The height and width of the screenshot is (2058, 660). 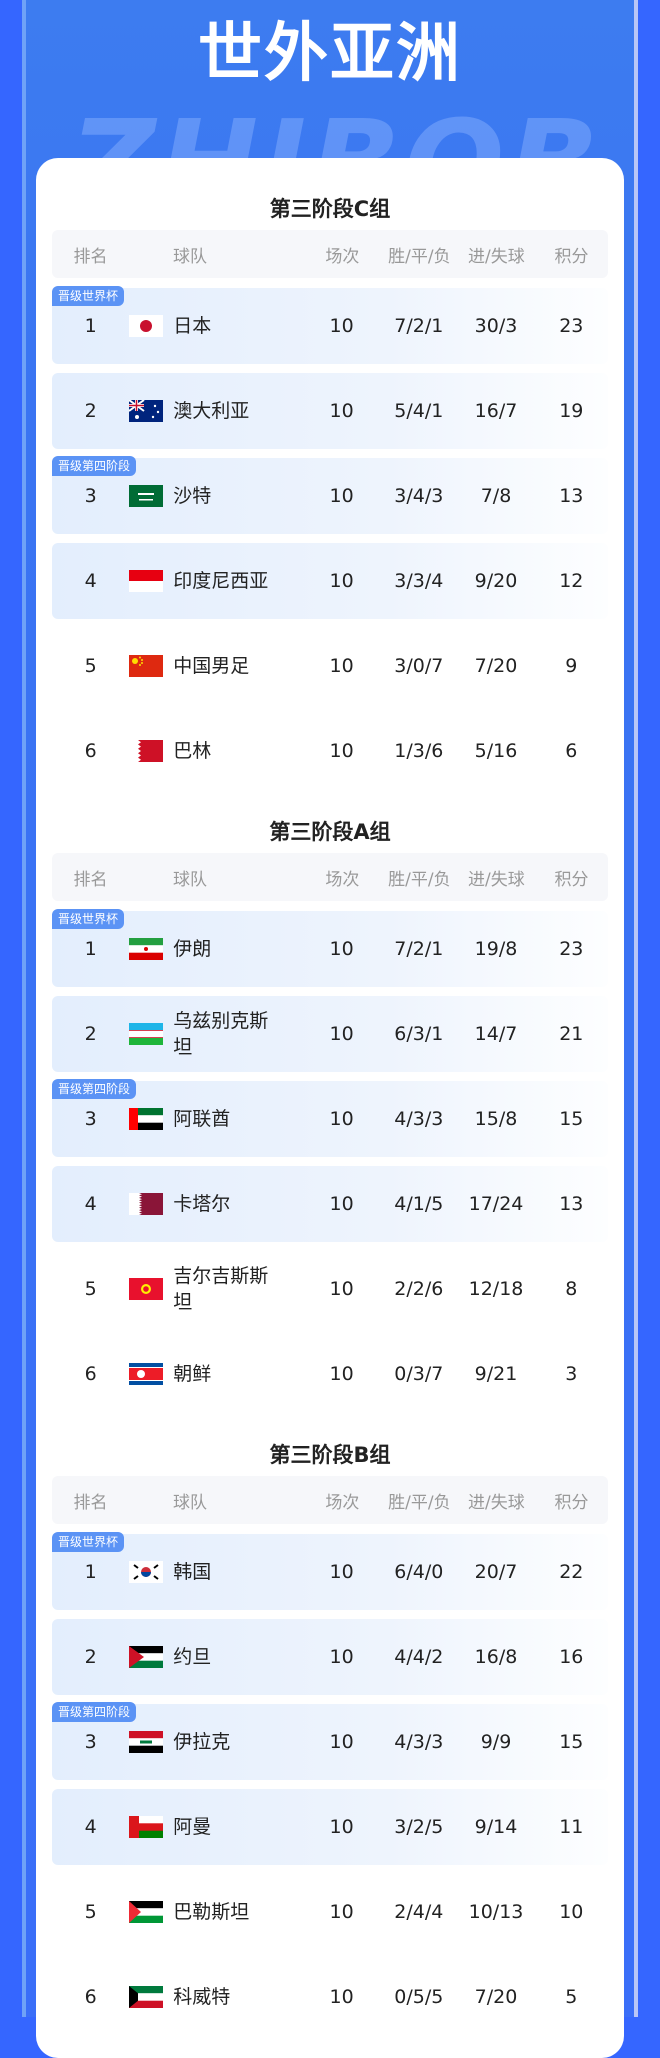 I want to click on team-cell: 朝鲜, so click(x=216, y=1374).